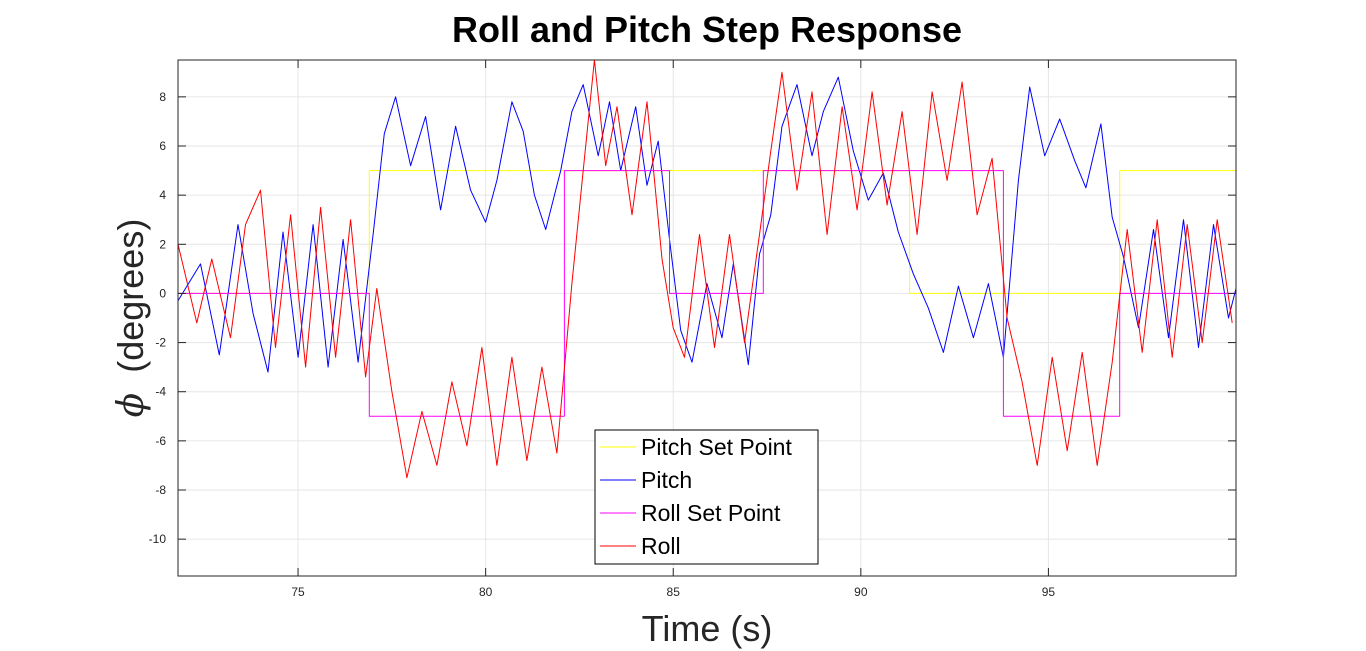 This screenshot has height=651, width=1366. Describe the element at coordinates (130, 296) in the screenshot. I see `y-axis-unit: (degrees)` at that location.